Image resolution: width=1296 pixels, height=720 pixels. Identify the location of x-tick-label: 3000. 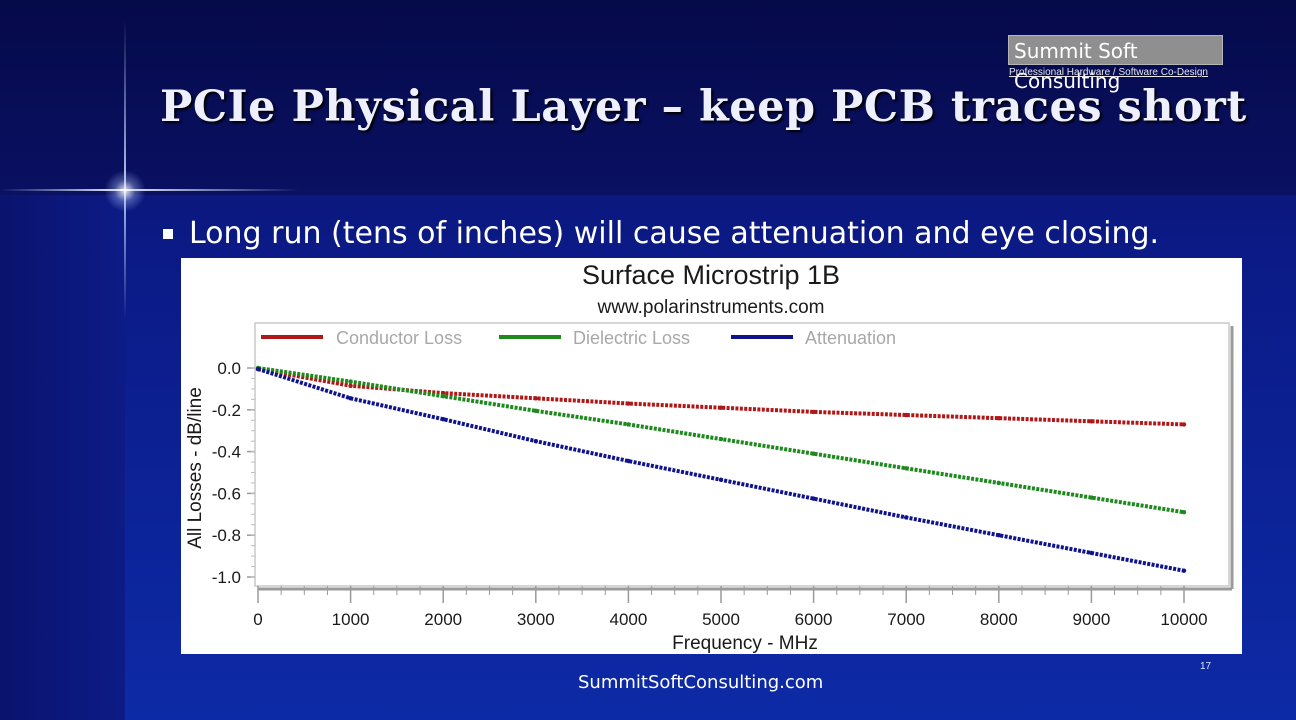
(536, 619).